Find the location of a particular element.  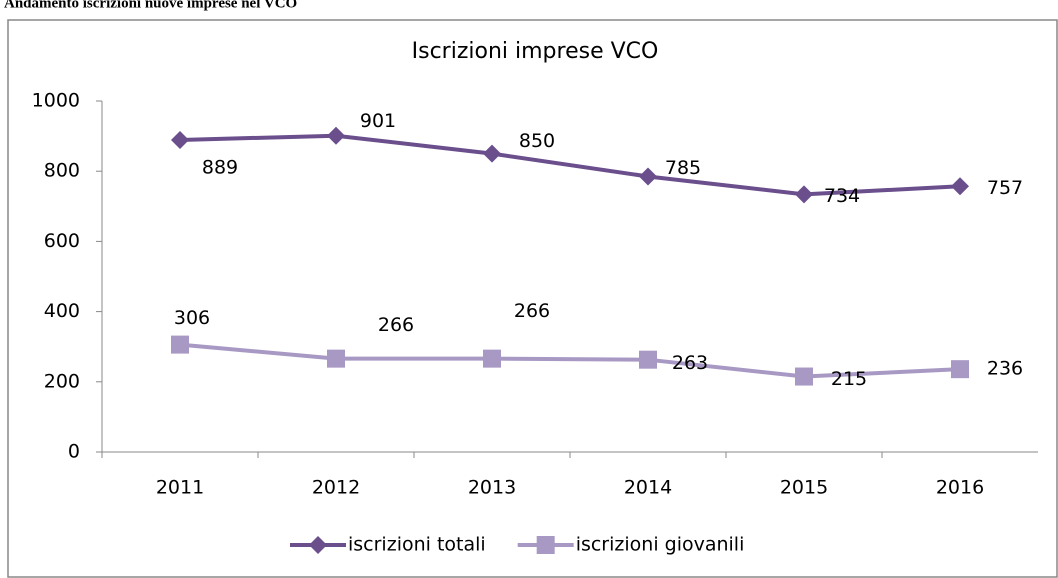

data-label: 850 is located at coordinates (537, 141).